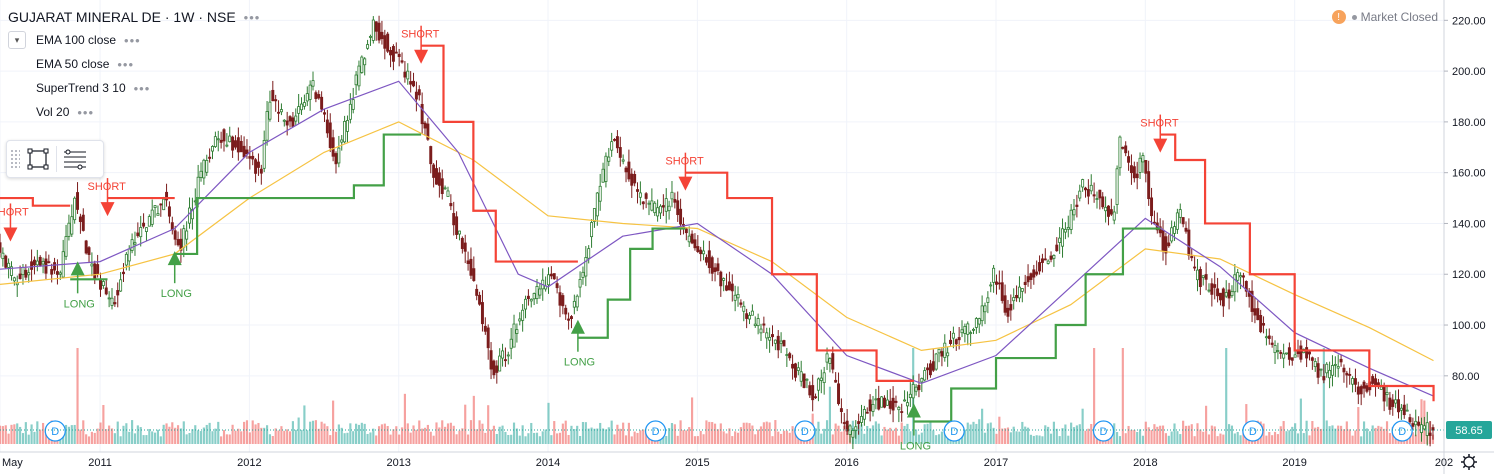 The width and height of the screenshot is (1494, 474). Describe the element at coordinates (134, 17) in the screenshot. I see `symbol-title-row: GUJARAT MINERAL DE · 1W · NSE •••` at that location.